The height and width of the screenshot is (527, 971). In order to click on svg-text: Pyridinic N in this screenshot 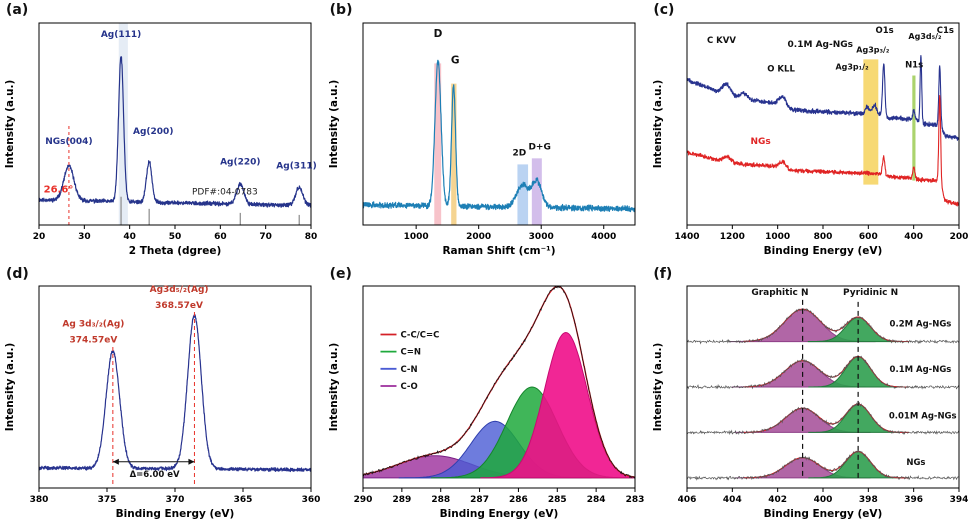, I will do `click(870, 293)`.